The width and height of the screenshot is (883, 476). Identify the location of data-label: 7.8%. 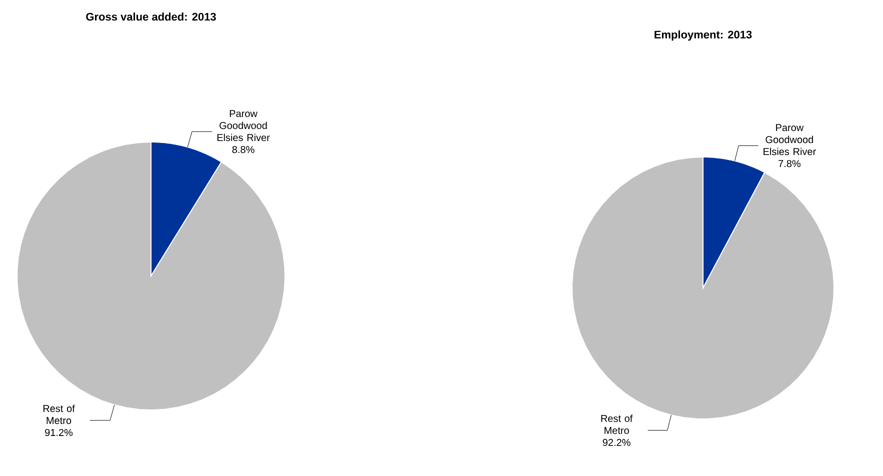
(789, 164).